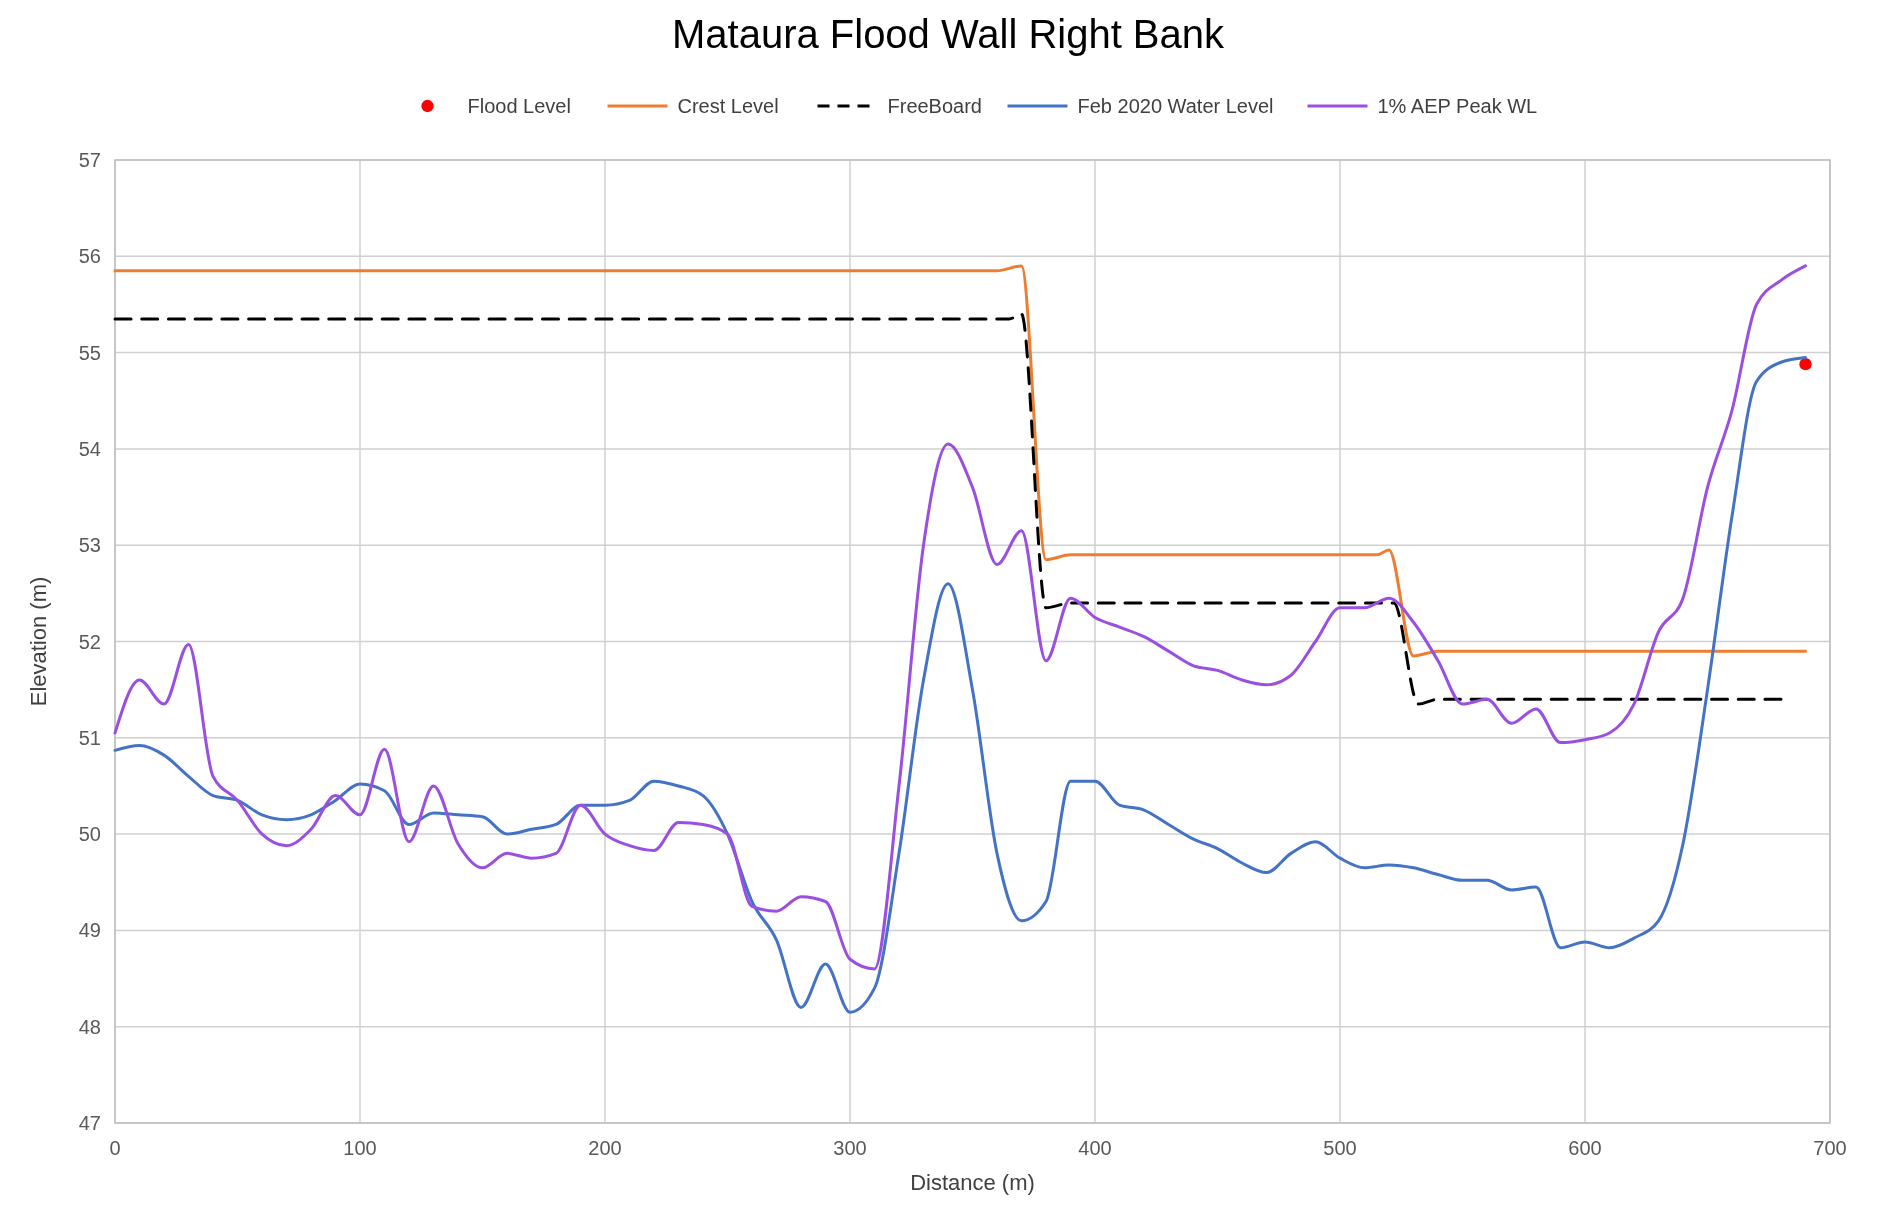  What do you see at coordinates (1175, 106) in the screenshot?
I see `legend-label: Feb 2020 Water Level` at bounding box center [1175, 106].